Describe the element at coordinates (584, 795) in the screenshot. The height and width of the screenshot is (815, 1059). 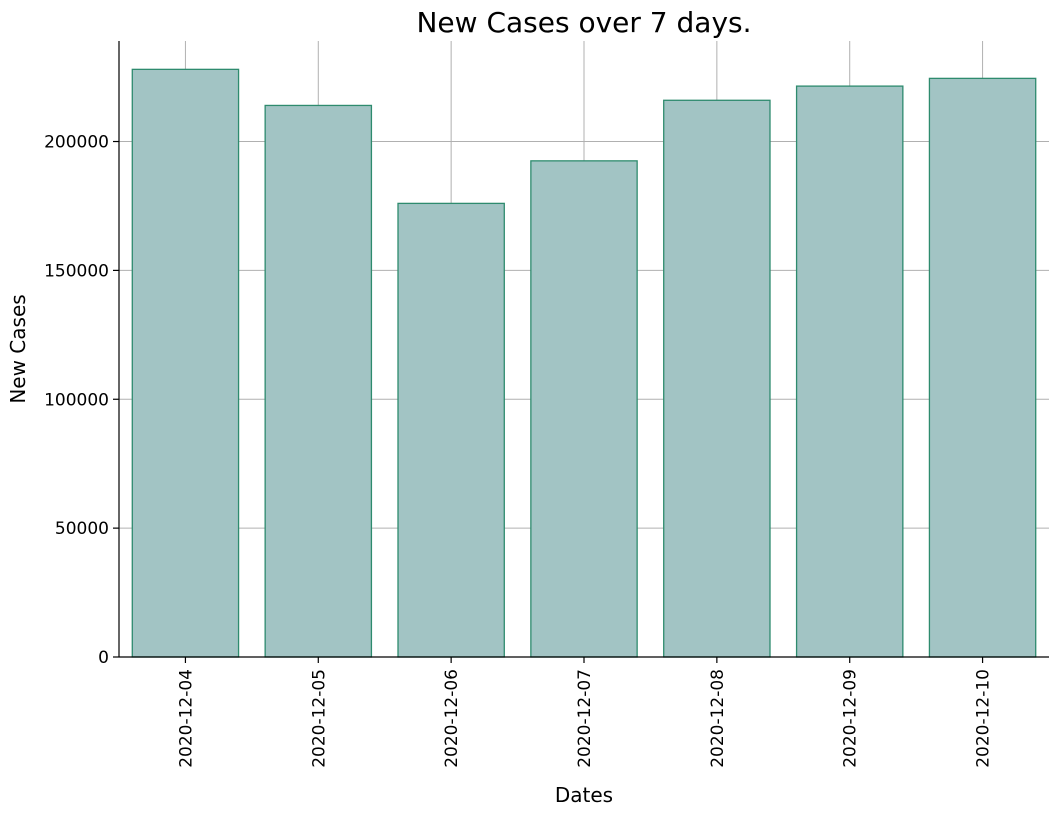
I see `x-axis-label: Dates` at that location.